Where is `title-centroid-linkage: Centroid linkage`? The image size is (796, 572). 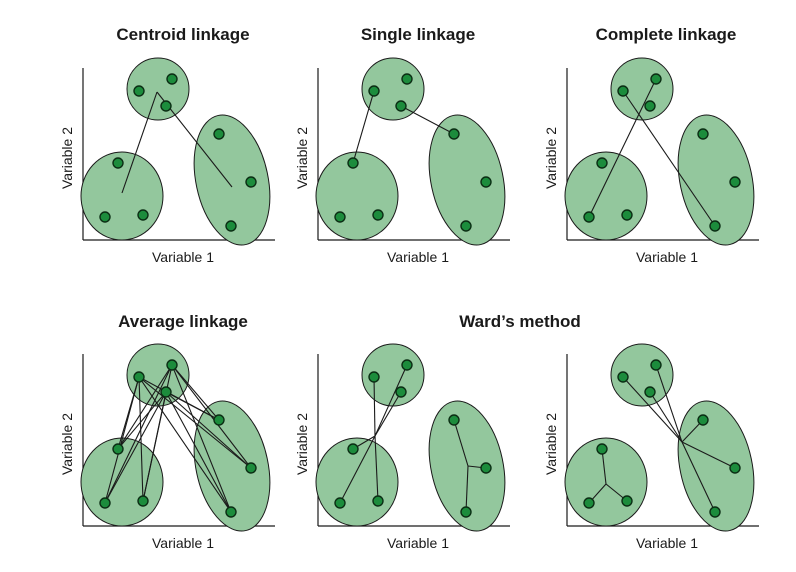 title-centroid-linkage: Centroid linkage is located at coordinates (182, 34).